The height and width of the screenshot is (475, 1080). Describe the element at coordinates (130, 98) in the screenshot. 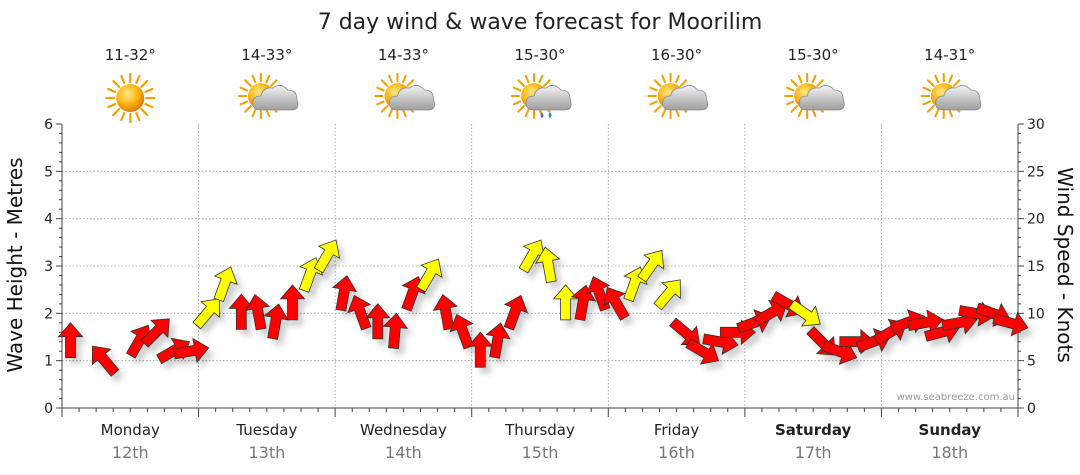

I see `sunny-icon` at that location.